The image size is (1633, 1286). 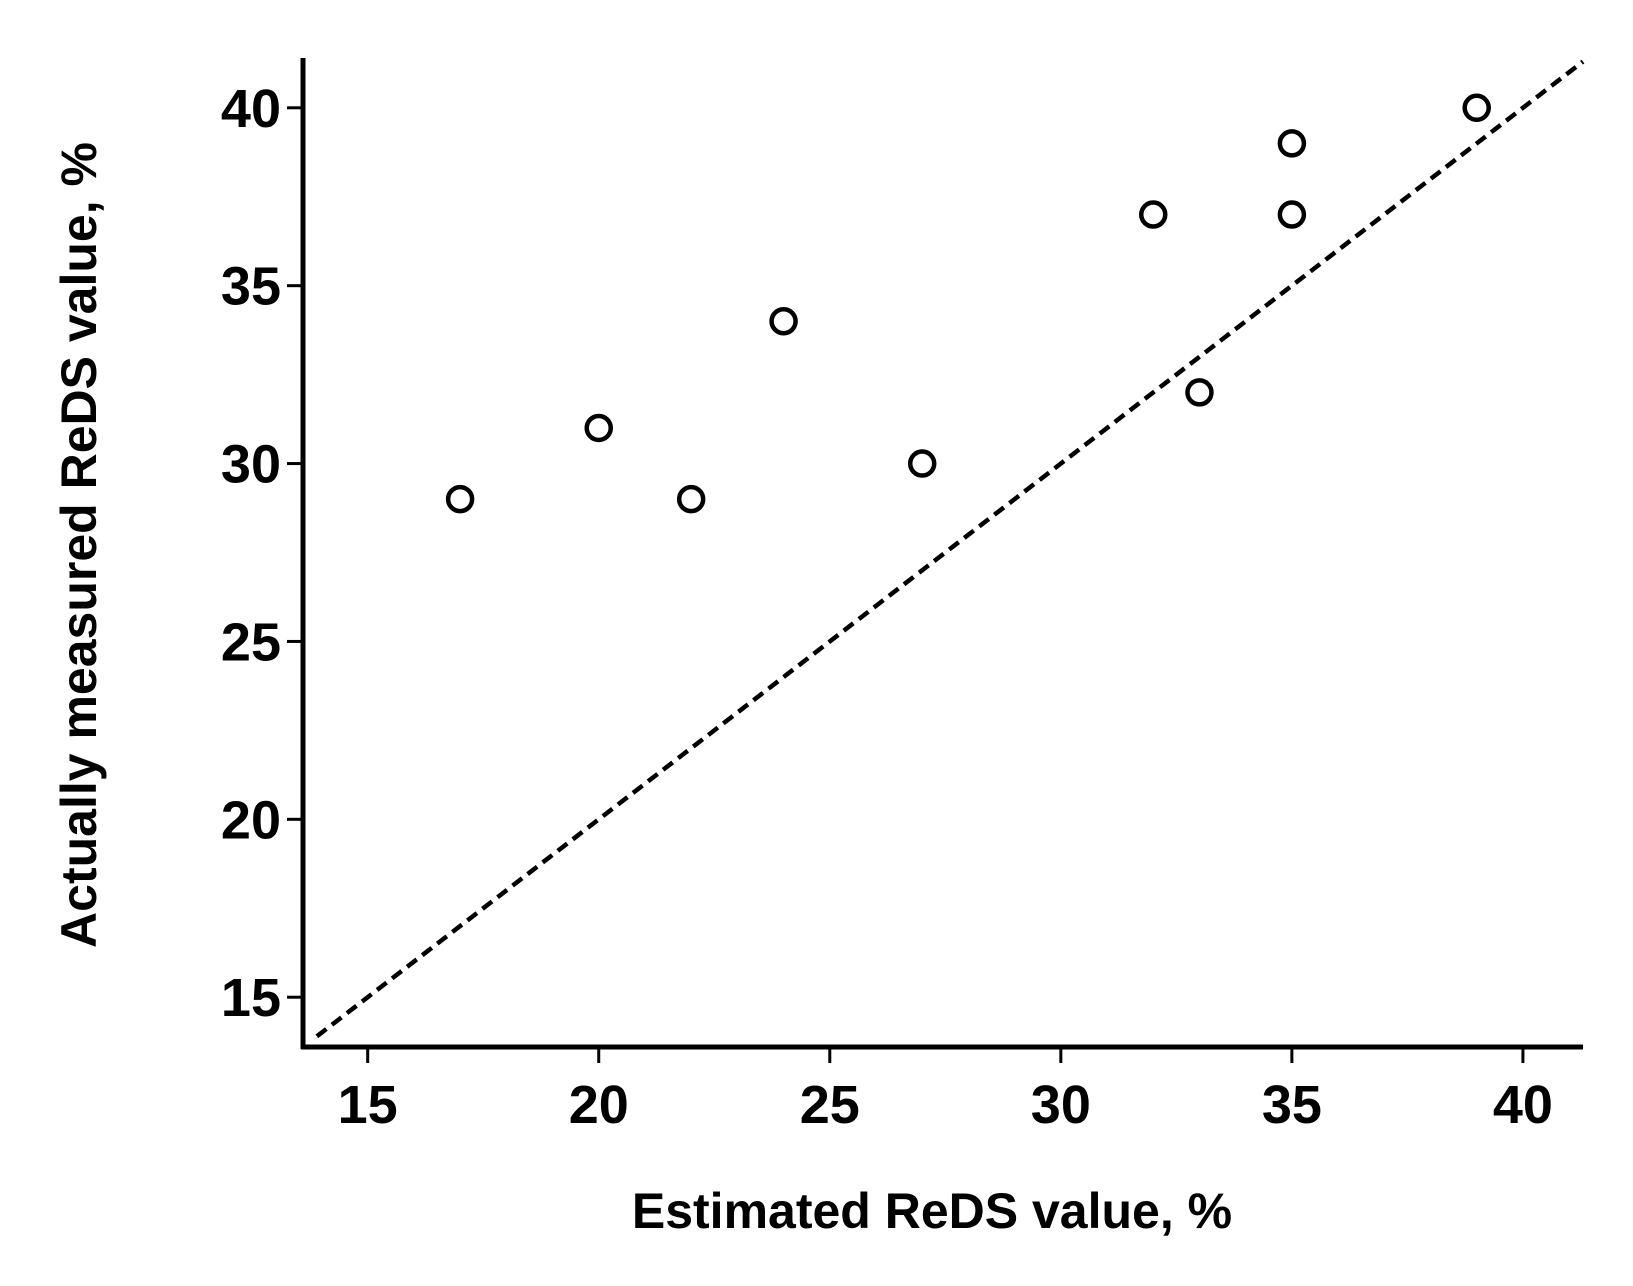 I want to click on x-tick-label: 40, so click(x=1523, y=1105).